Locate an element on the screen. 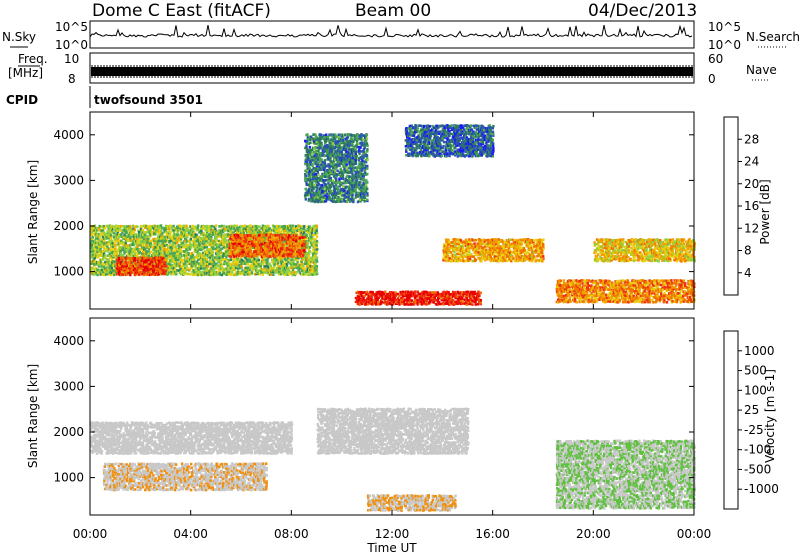  nave-tick-top: 60 is located at coordinates (715, 59).